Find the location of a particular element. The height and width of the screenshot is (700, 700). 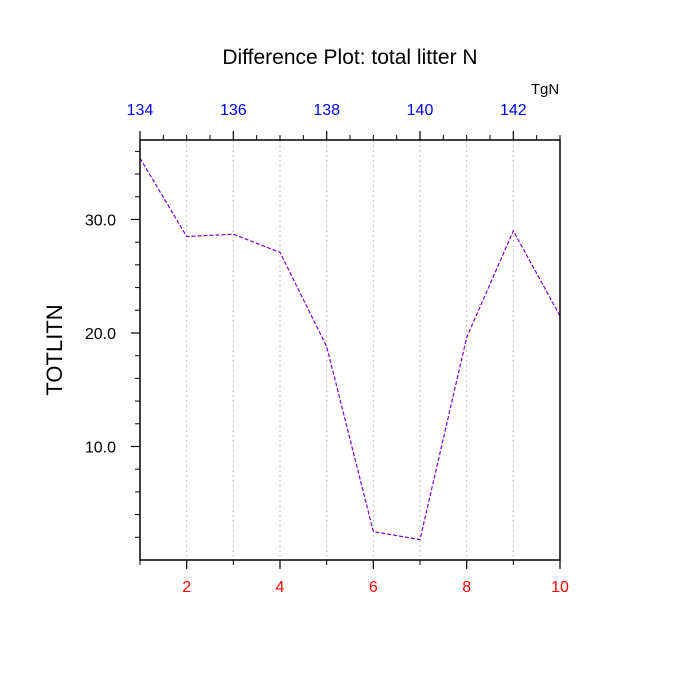

chart-title: Difference Plot: total litter N is located at coordinates (349, 57).